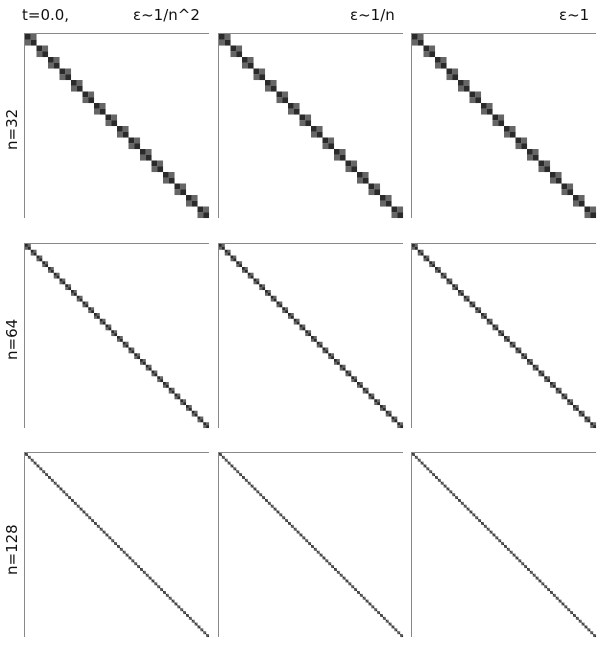 The image size is (600, 650). I want to click on heatmap-panel, so click(311, 336).